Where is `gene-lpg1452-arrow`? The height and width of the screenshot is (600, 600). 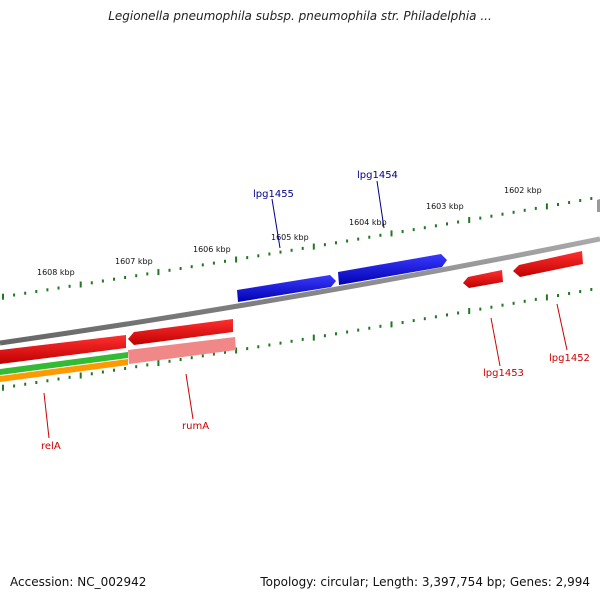 gene-lpg1452-arrow is located at coordinates (548, 264).